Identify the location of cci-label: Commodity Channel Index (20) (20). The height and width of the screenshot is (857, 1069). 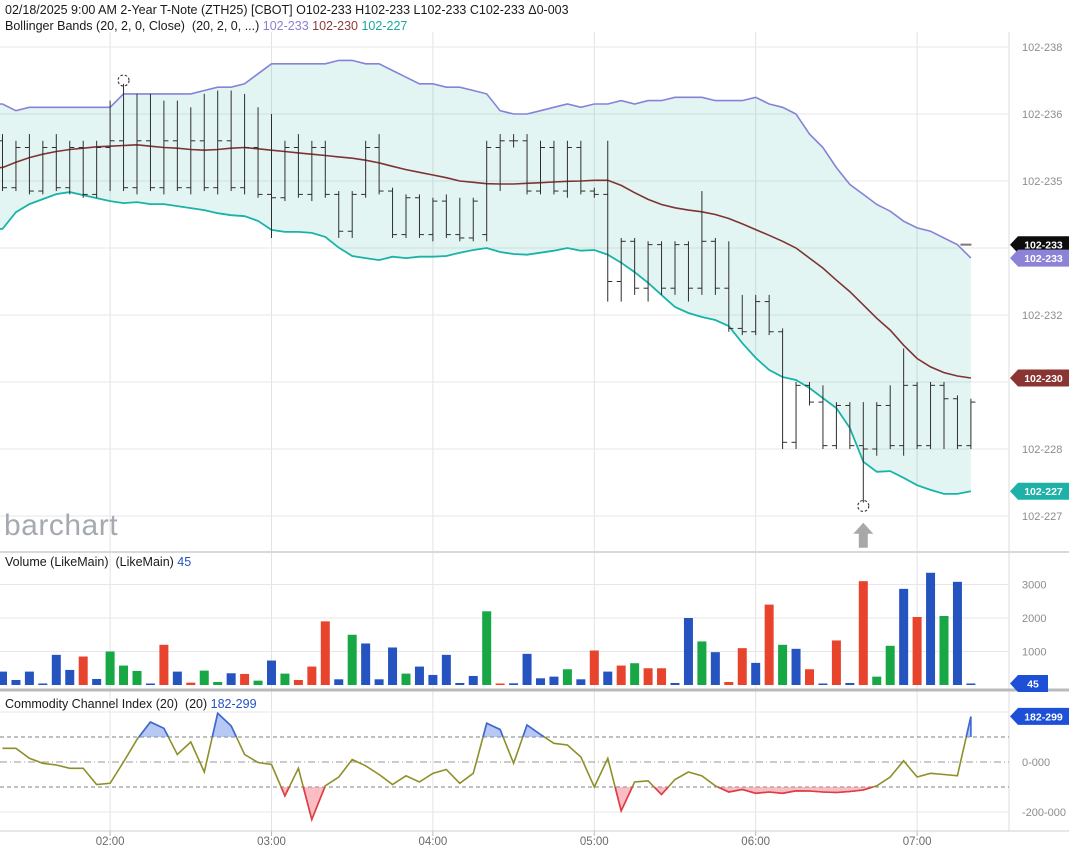
(108, 704).